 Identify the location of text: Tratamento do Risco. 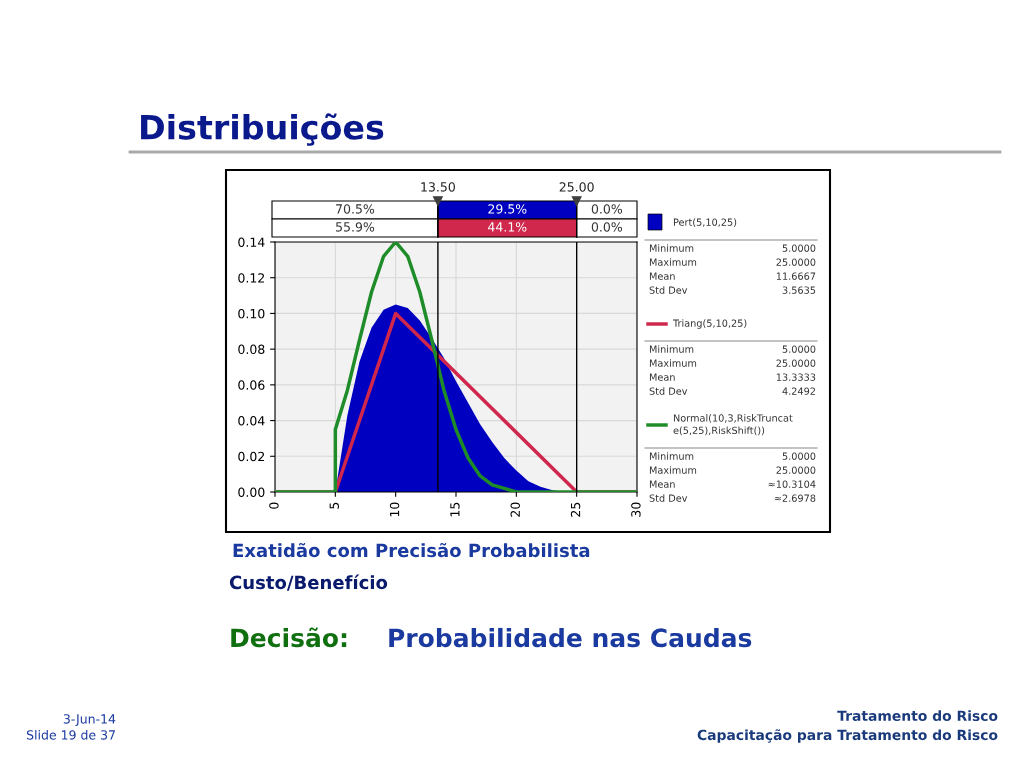
(917, 716).